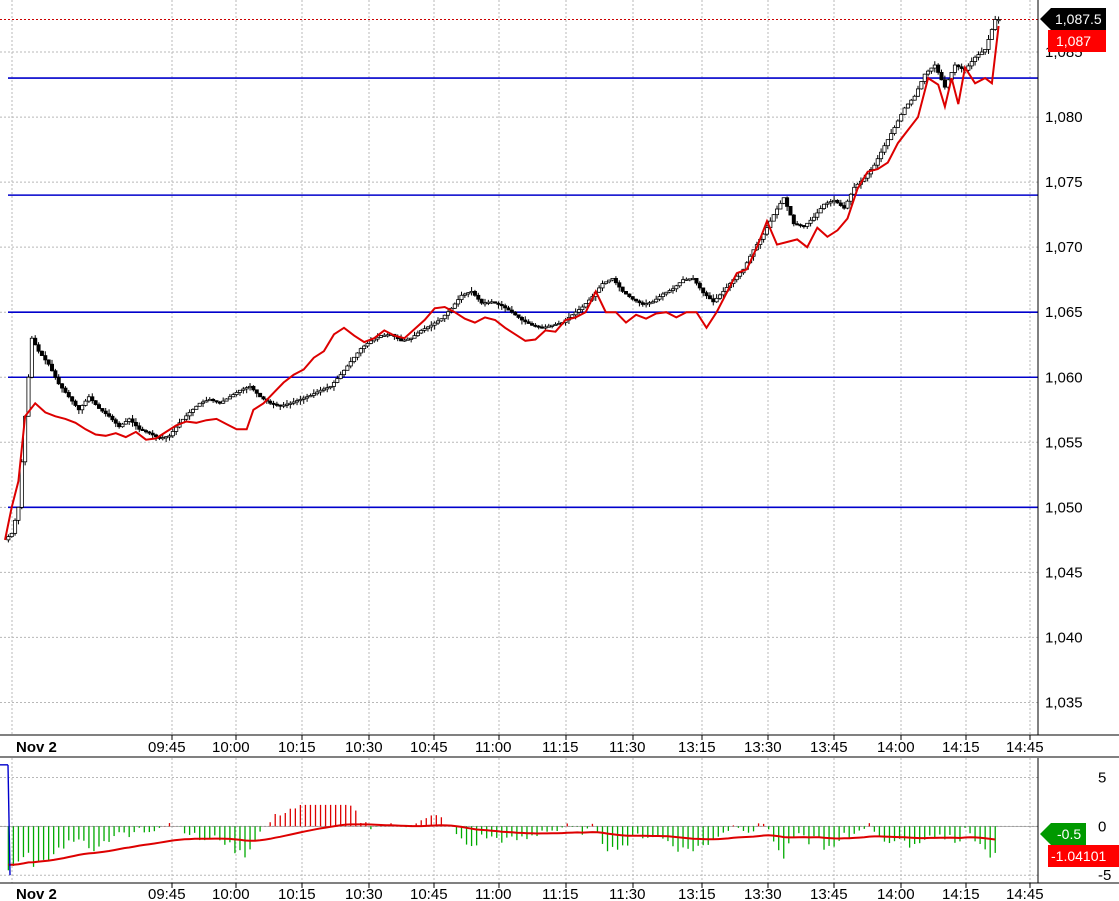 Image resolution: width=1119 pixels, height=901 pixels. I want to click on last-price-tag, so click(1073, 19).